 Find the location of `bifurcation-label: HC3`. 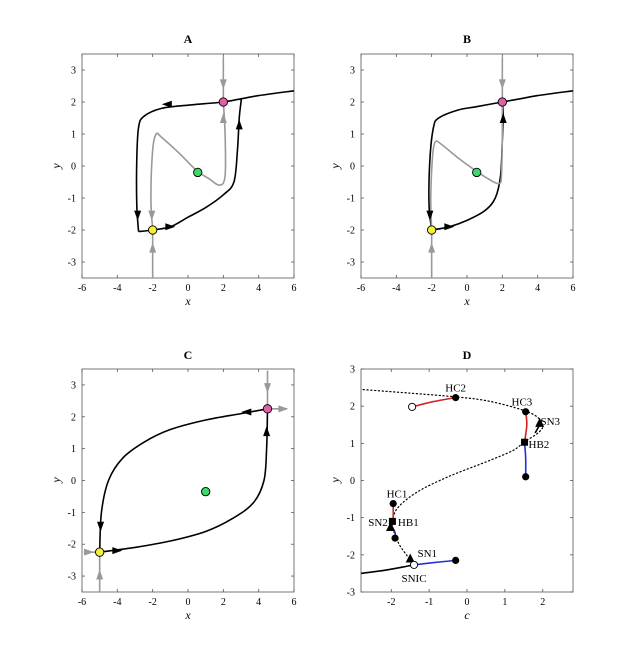

bifurcation-label: HC3 is located at coordinates (522, 403).